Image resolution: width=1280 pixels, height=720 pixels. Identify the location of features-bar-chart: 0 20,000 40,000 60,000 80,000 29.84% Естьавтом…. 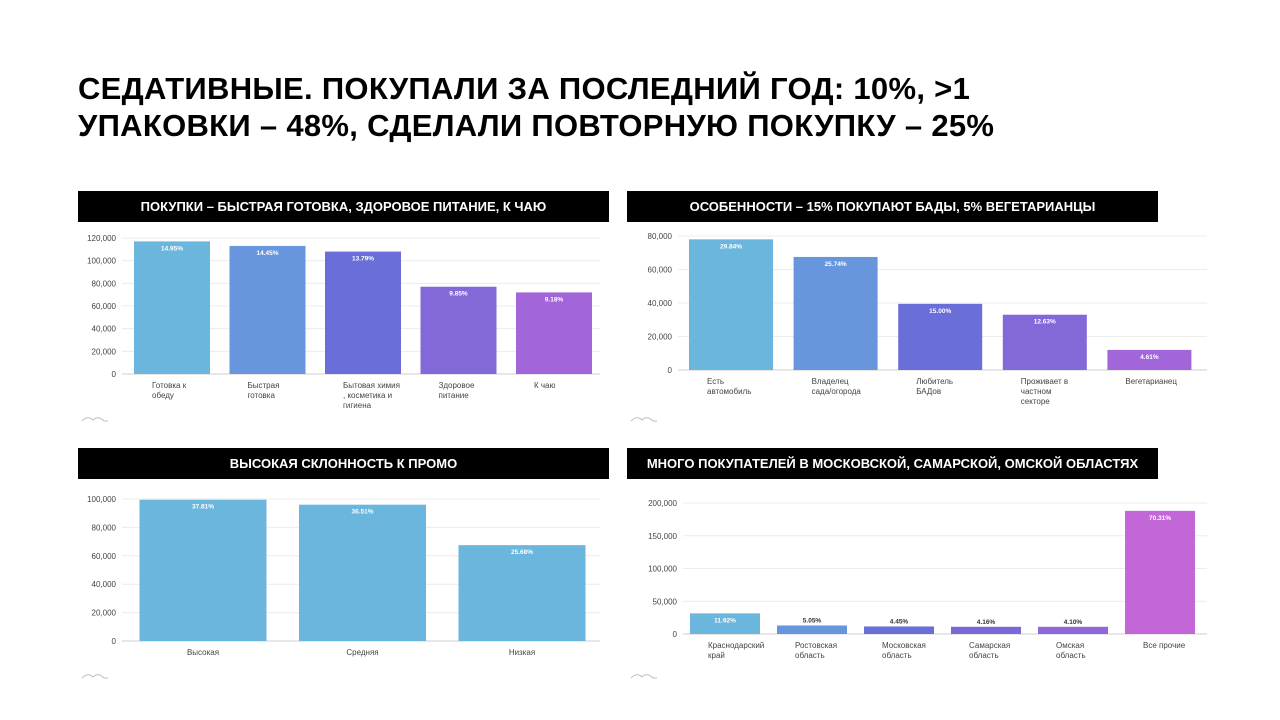
(918, 327).